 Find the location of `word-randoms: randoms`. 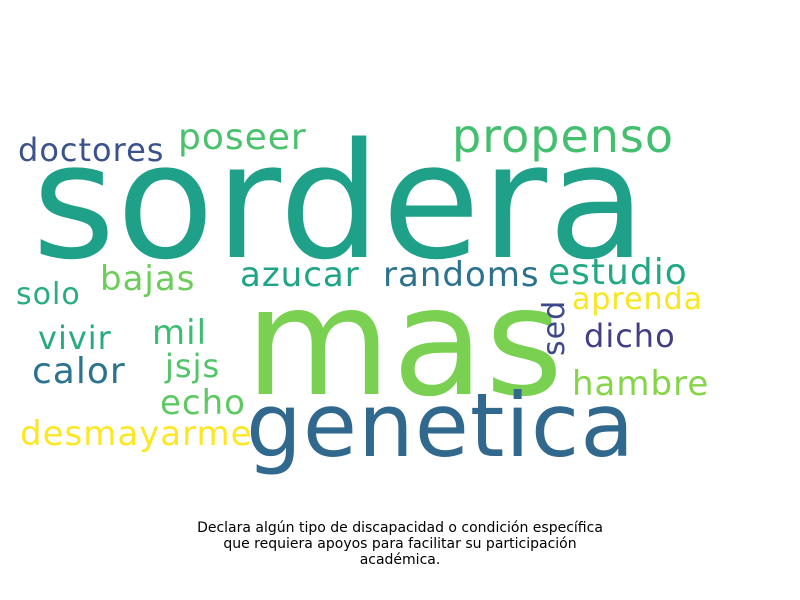

word-randoms: randoms is located at coordinates (461, 275).